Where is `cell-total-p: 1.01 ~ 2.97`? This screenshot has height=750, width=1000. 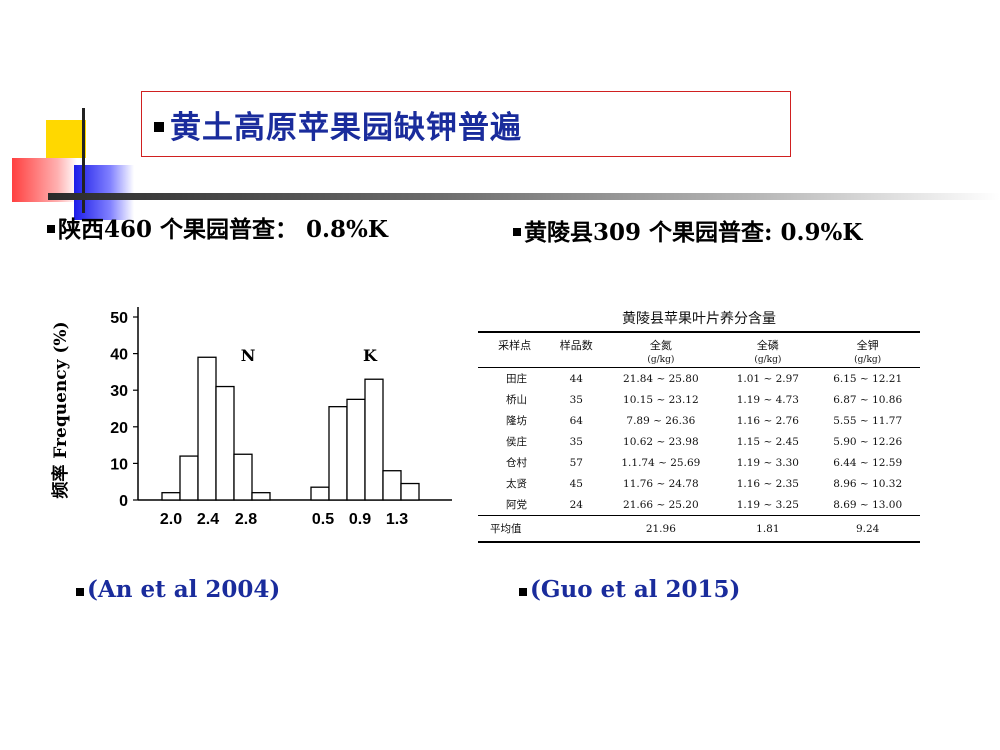 cell-total-p: 1.01 ~ 2.97 is located at coordinates (767, 378).